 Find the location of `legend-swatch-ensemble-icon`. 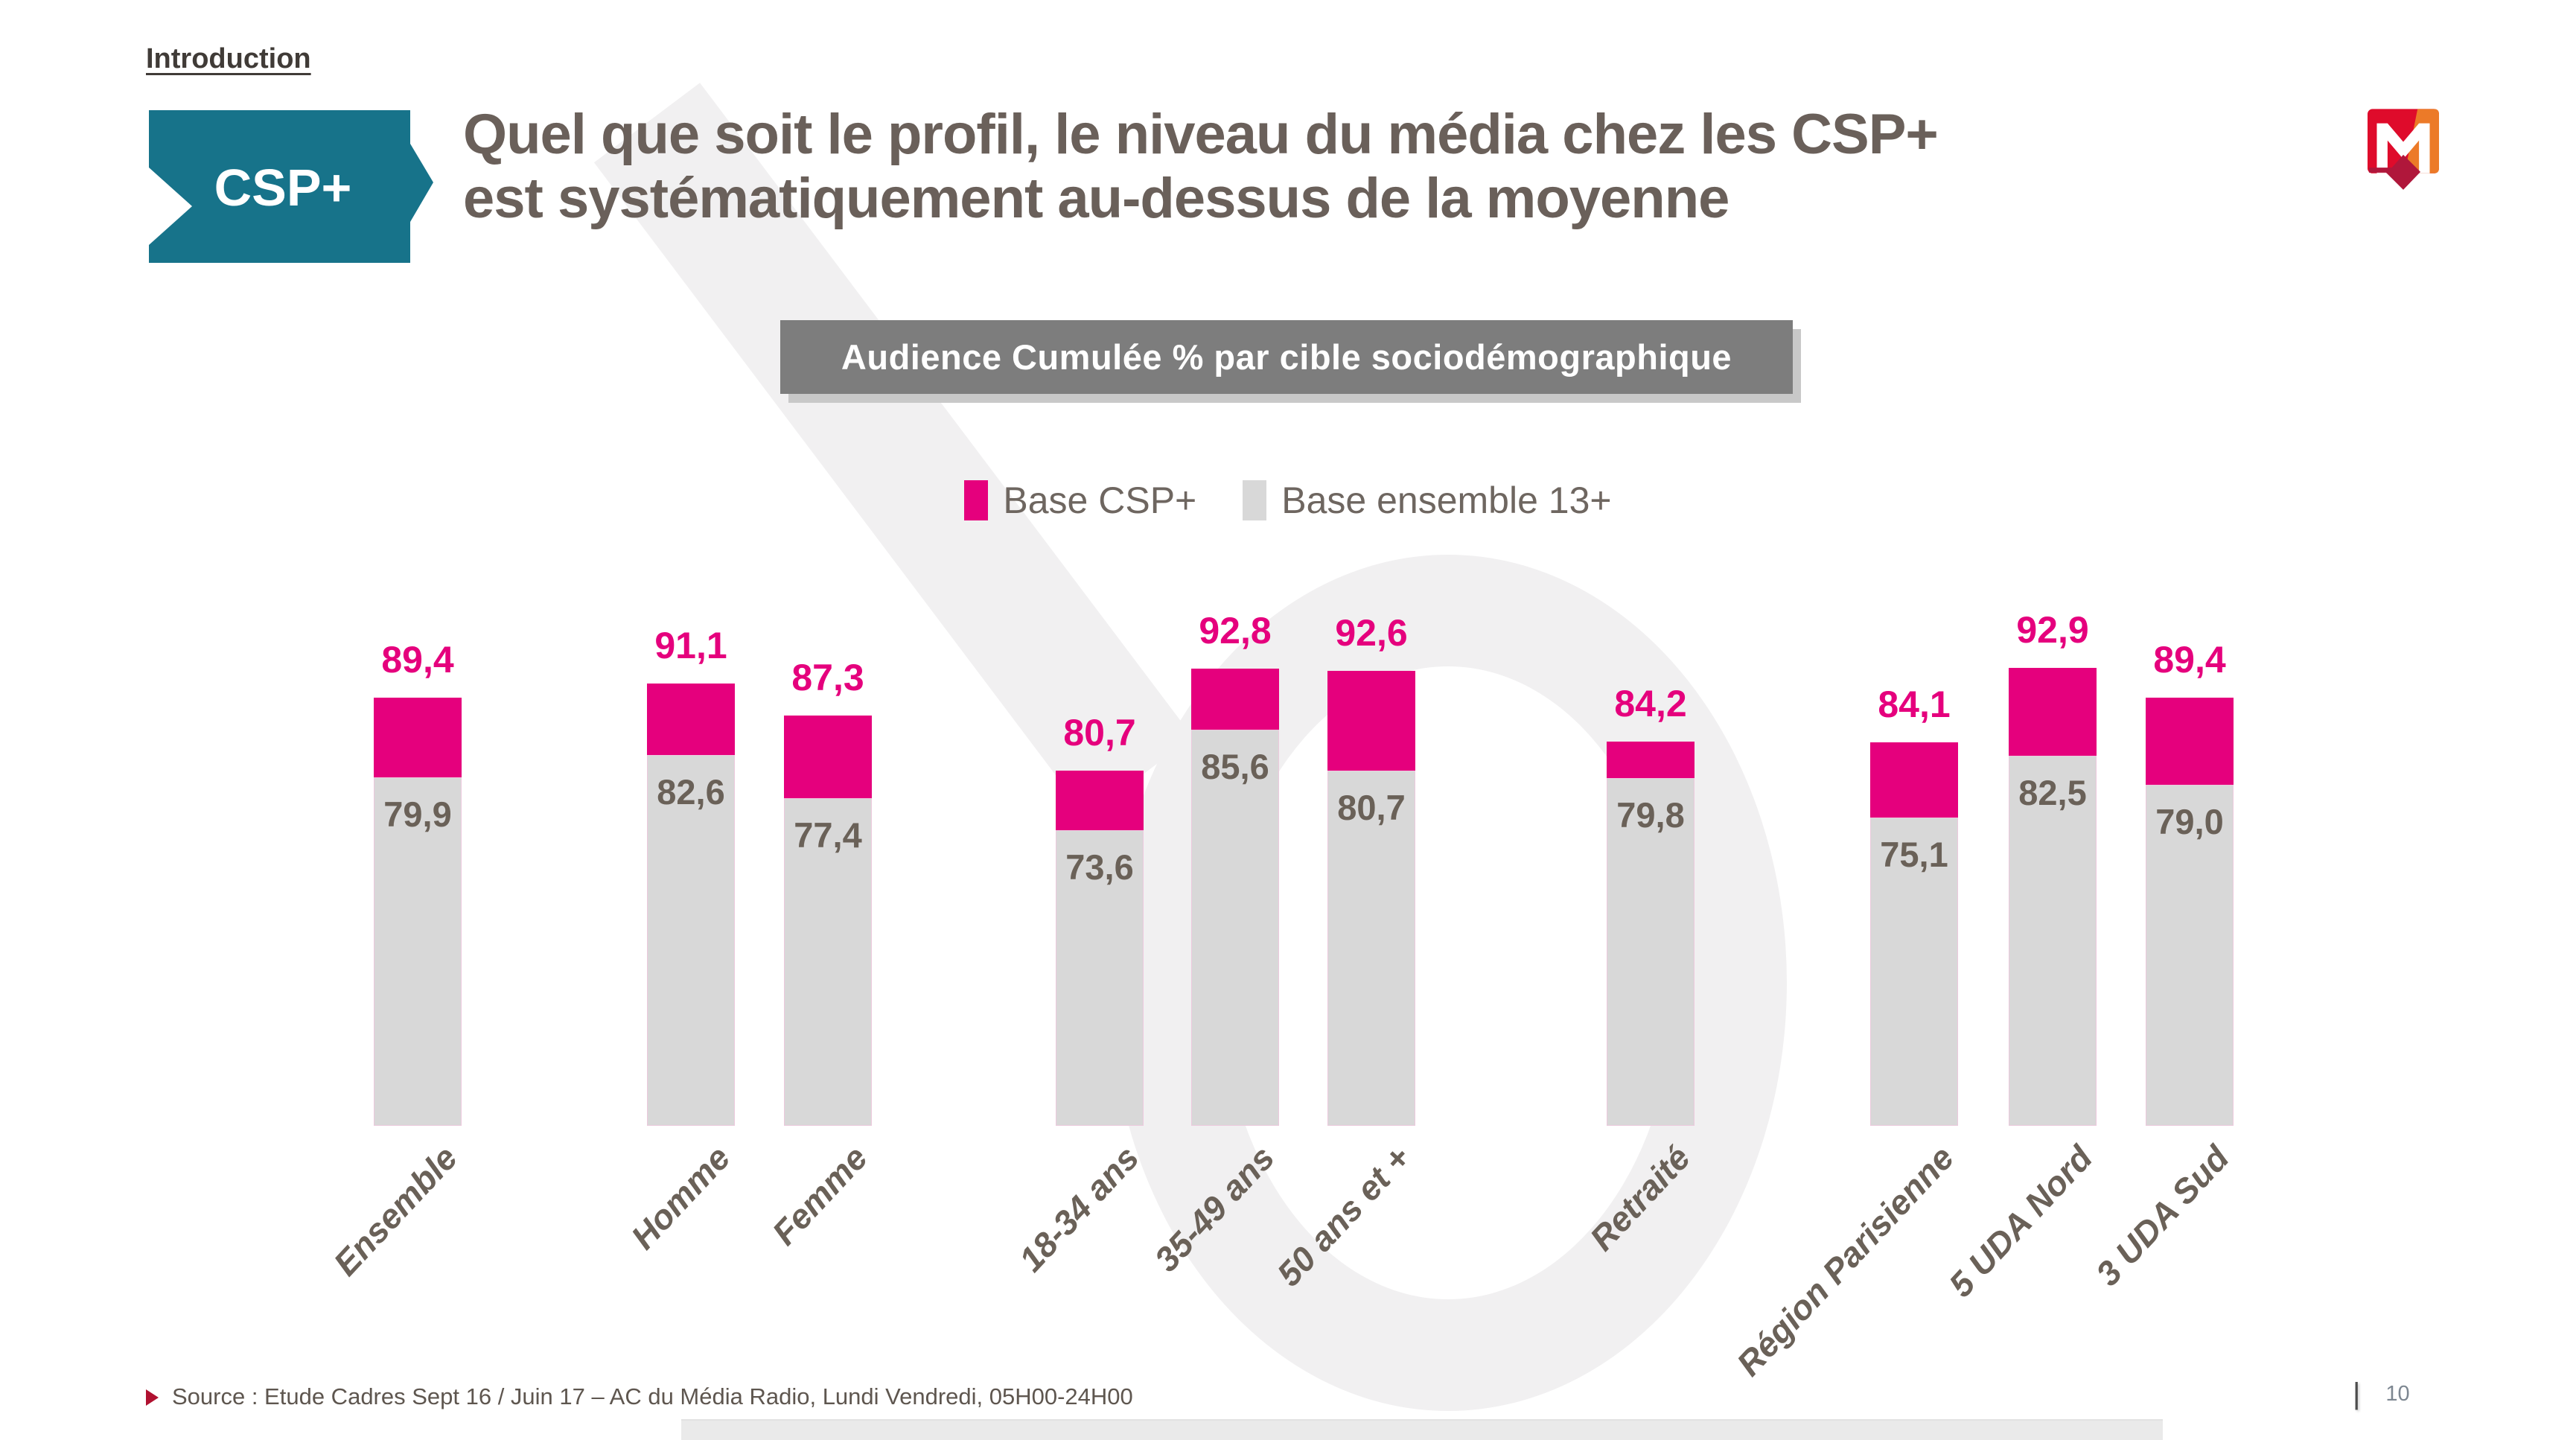

legend-swatch-ensemble-icon is located at coordinates (1255, 500).